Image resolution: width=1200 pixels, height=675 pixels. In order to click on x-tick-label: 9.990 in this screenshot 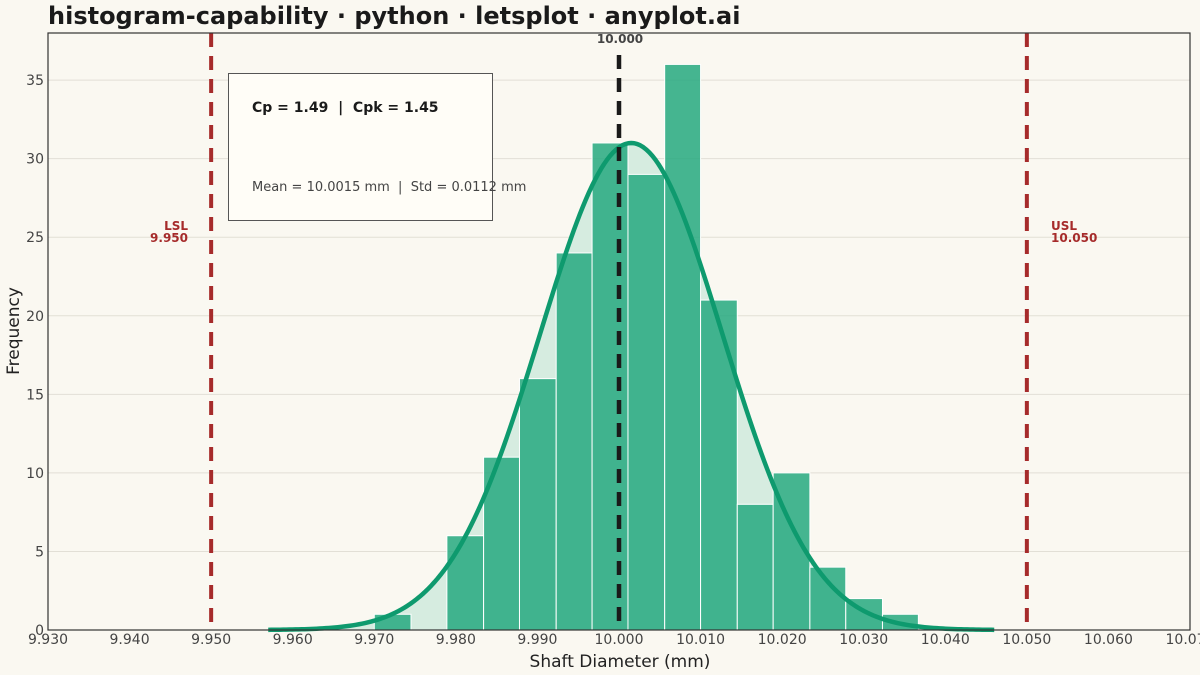, I will do `click(537, 640)`.